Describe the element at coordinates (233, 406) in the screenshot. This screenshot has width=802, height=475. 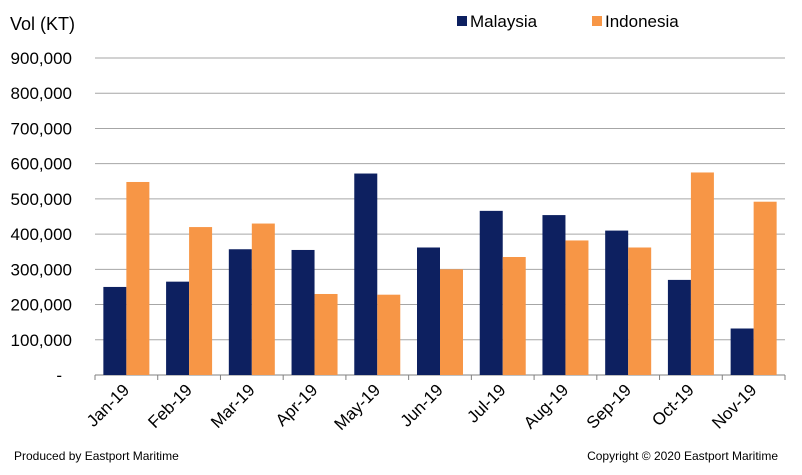
I see `x-tick-label: Mar-19` at that location.